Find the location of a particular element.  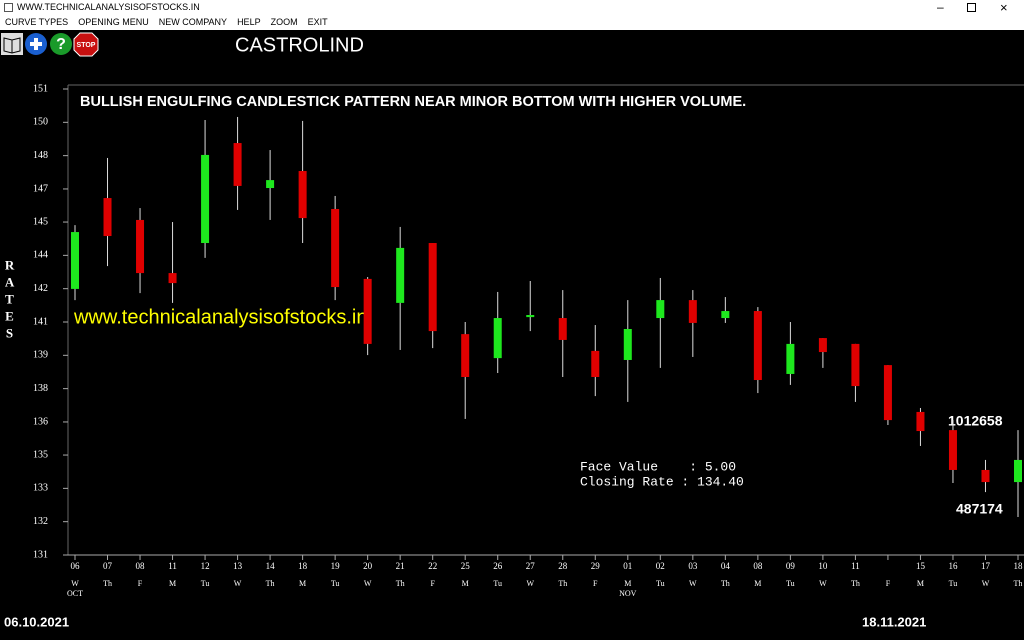

close: × is located at coordinates (1004, 7).